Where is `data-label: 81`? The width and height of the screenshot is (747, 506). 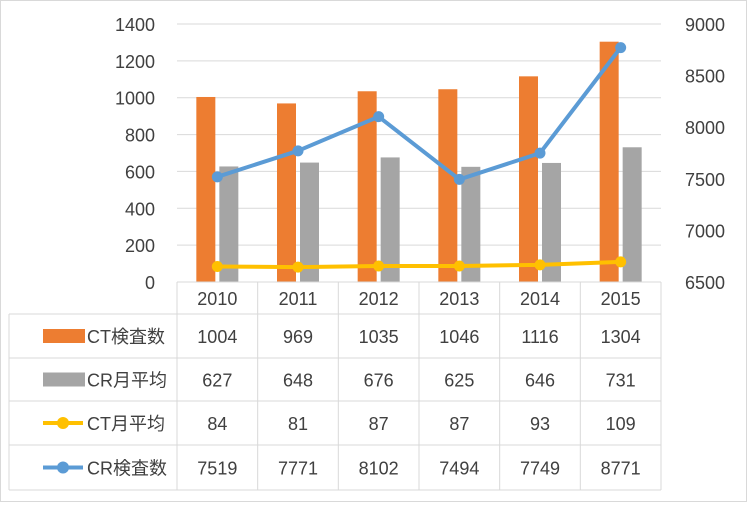 data-label: 81 is located at coordinates (298, 424).